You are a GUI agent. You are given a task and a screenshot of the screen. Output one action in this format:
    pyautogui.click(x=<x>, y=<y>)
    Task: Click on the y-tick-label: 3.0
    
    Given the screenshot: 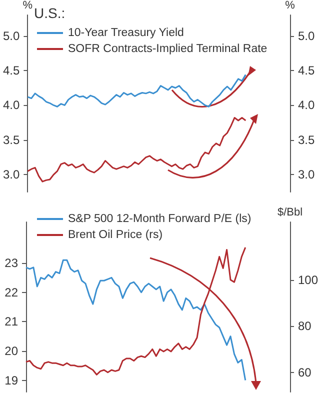 What is the action you would take?
    pyautogui.click(x=11, y=175)
    